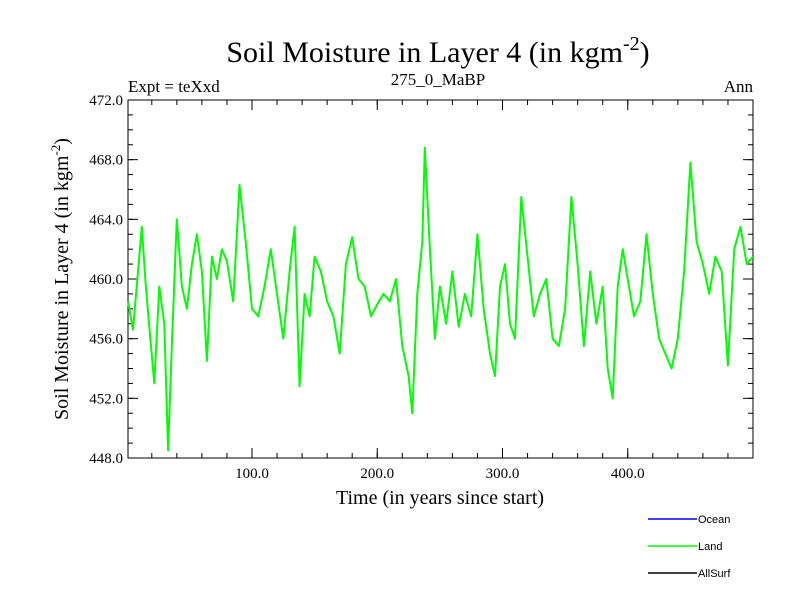 Image resolution: width=800 pixels, height=600 pixels. Describe the element at coordinates (174, 86) in the screenshot. I see `experiment-label: Expt = teXxd` at that location.